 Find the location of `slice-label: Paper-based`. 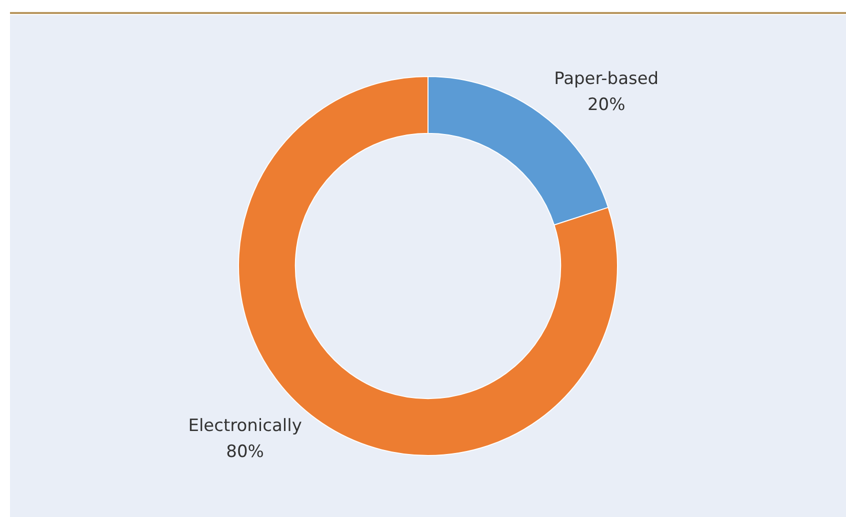

slice-label: Paper-based is located at coordinates (606, 78).